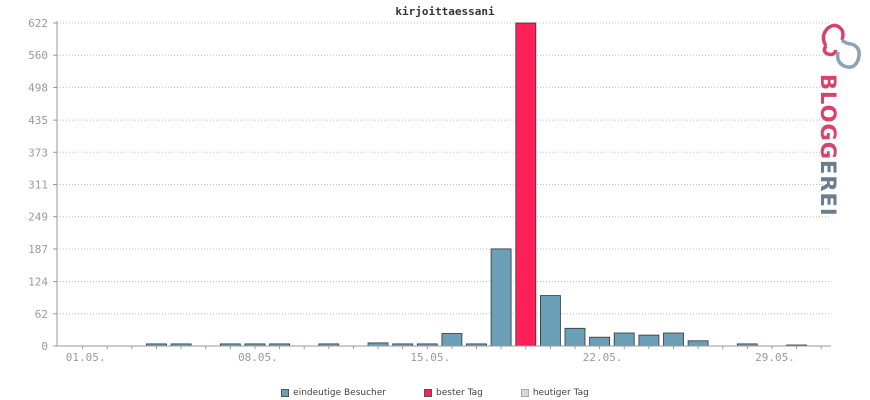 The image size is (870, 400). What do you see at coordinates (38, 23) in the screenshot?
I see `y-tick-label: 622` at bounding box center [38, 23].